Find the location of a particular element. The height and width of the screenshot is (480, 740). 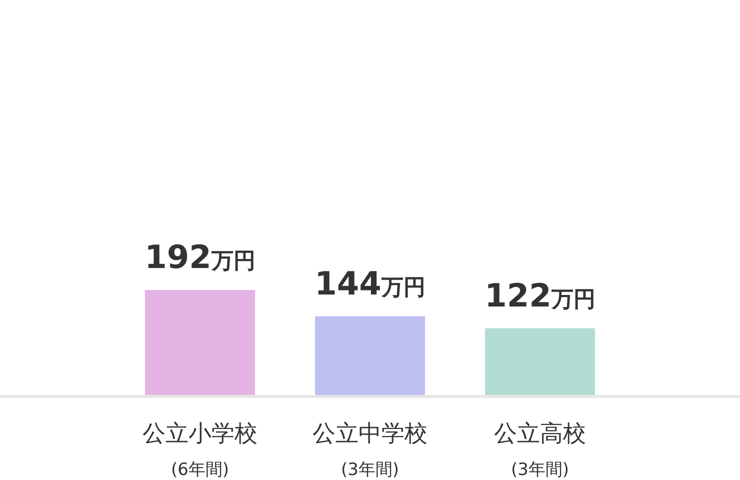

data-label: 122万円 is located at coordinates (540, 295).